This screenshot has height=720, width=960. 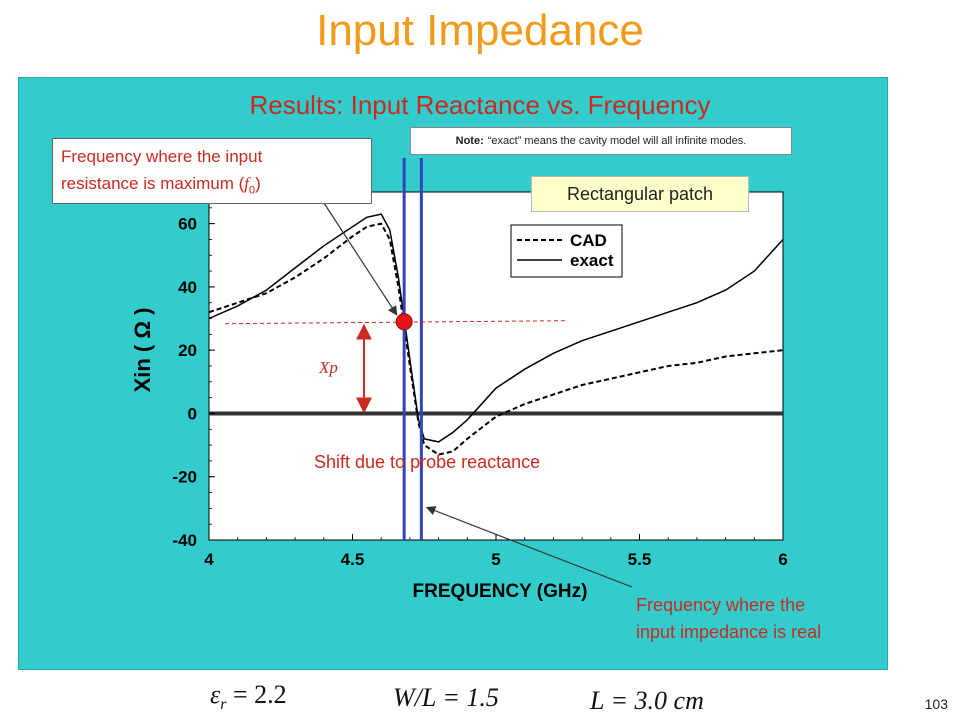 I want to click on y-tick-label: 40, so click(x=187, y=287).